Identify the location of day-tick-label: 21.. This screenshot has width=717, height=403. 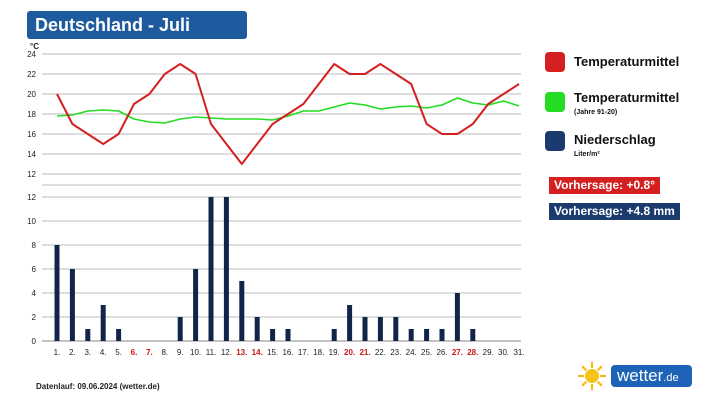
(364, 352).